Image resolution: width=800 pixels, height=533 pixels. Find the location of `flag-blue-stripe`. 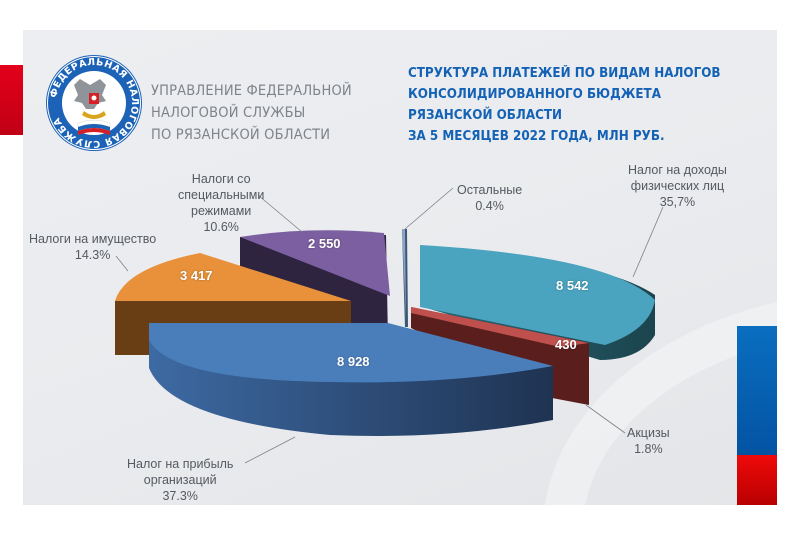

flag-blue-stripe is located at coordinates (757, 390).